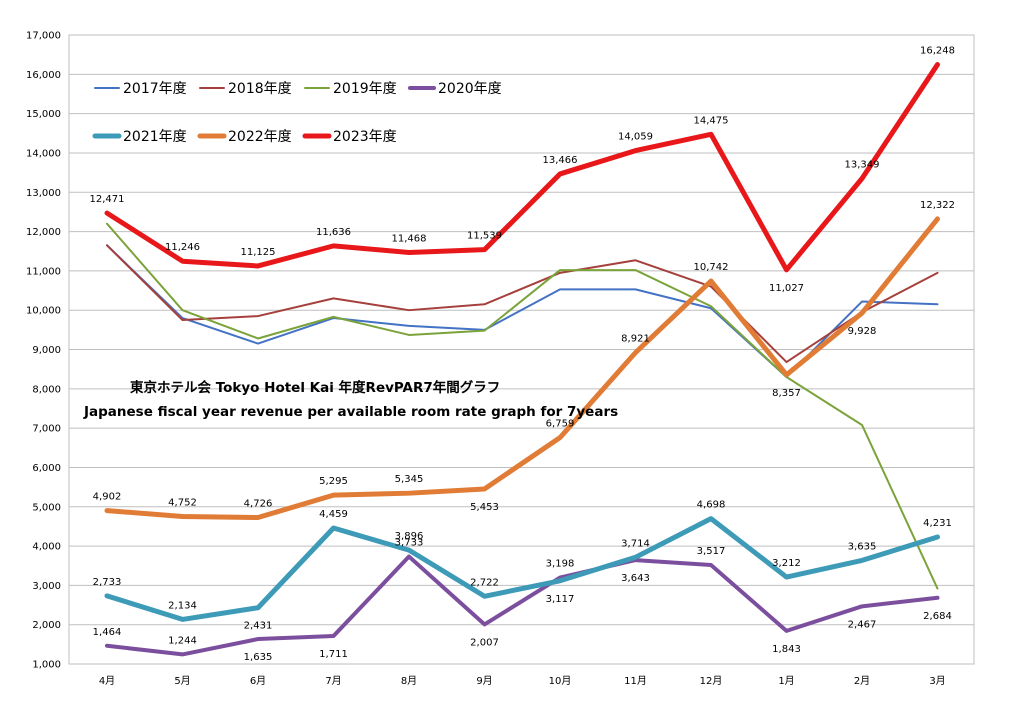  I want to click on legend-label: 2022年度, so click(260, 137).